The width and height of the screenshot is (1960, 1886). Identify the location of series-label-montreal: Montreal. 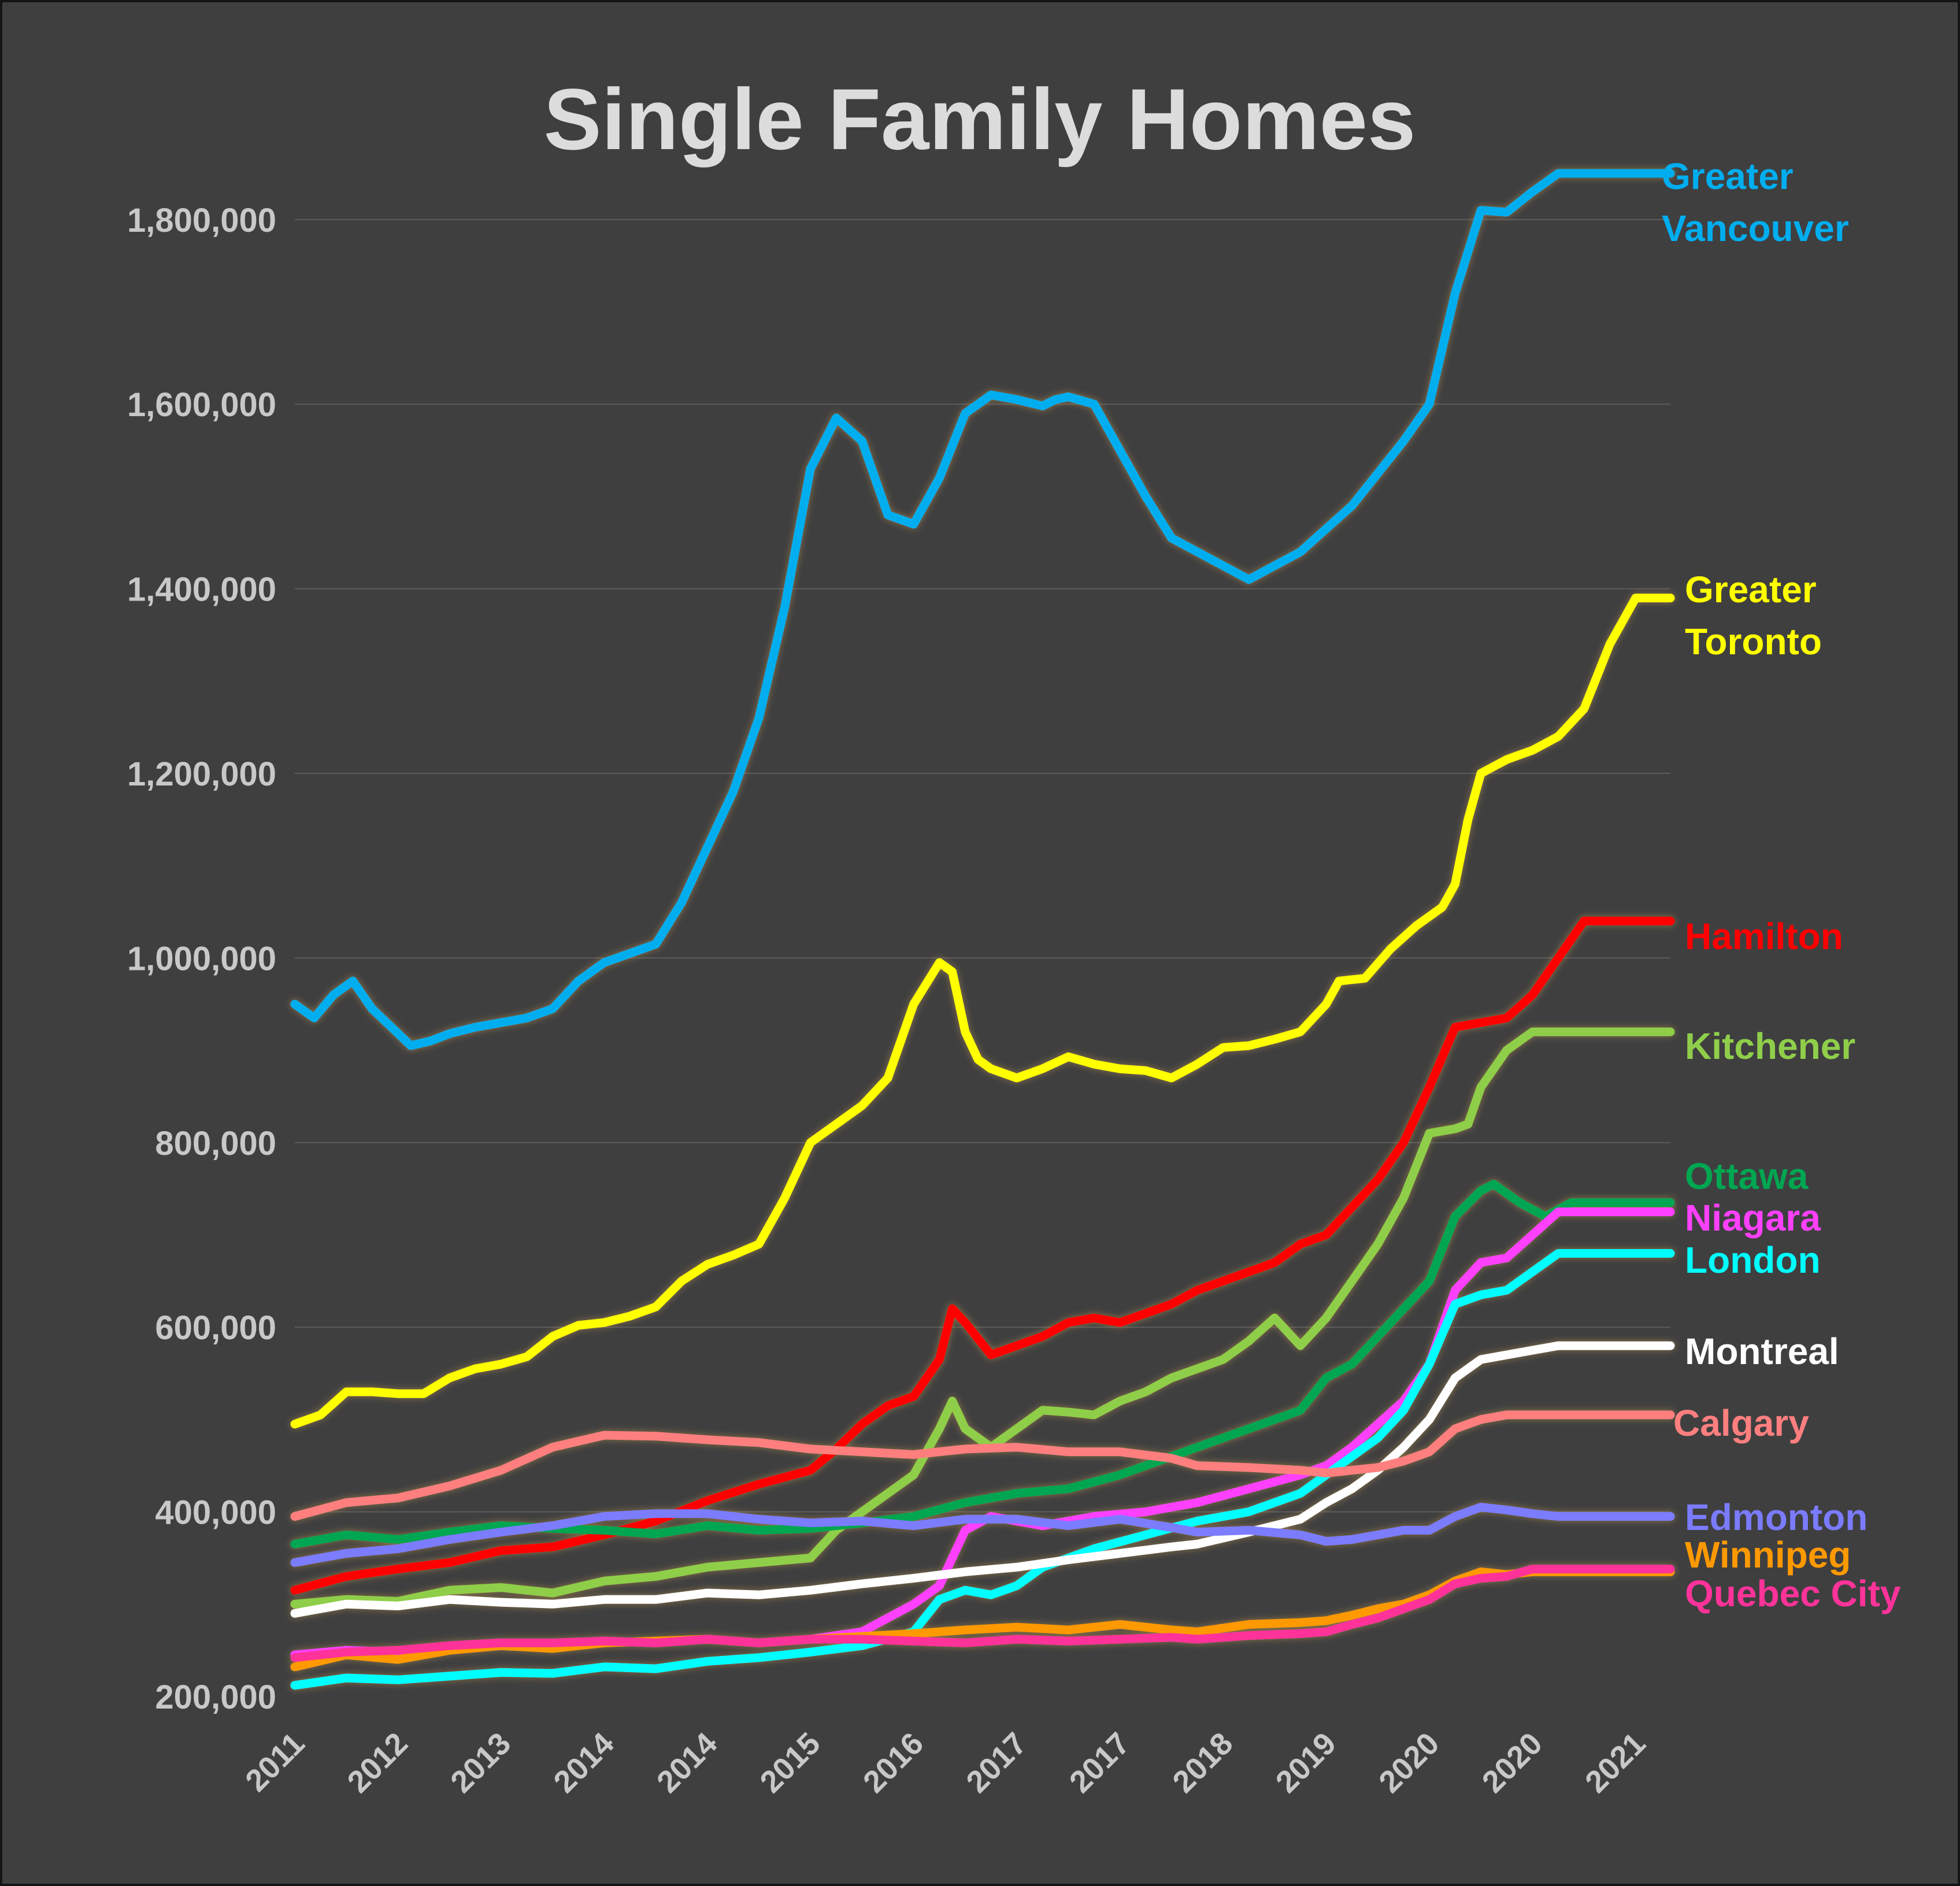
(1762, 1351).